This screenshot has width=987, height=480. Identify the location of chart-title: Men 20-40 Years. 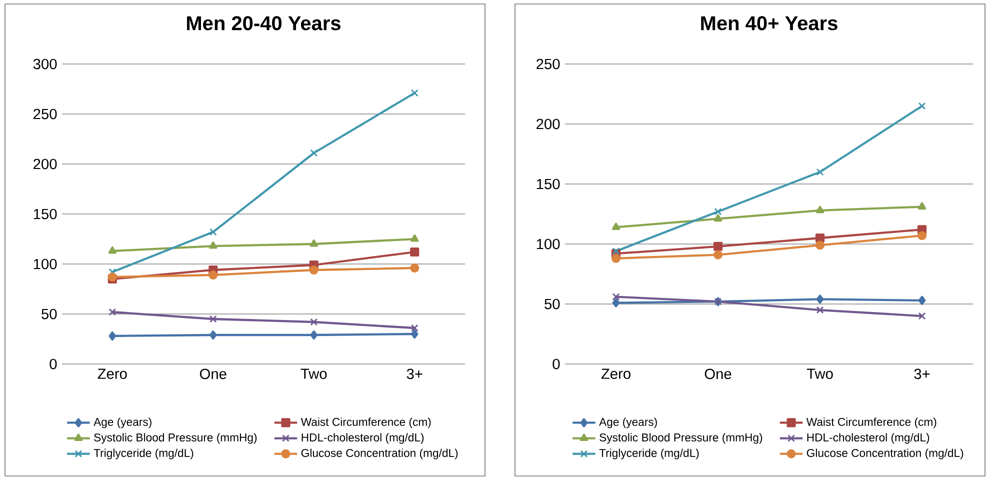
(263, 23).